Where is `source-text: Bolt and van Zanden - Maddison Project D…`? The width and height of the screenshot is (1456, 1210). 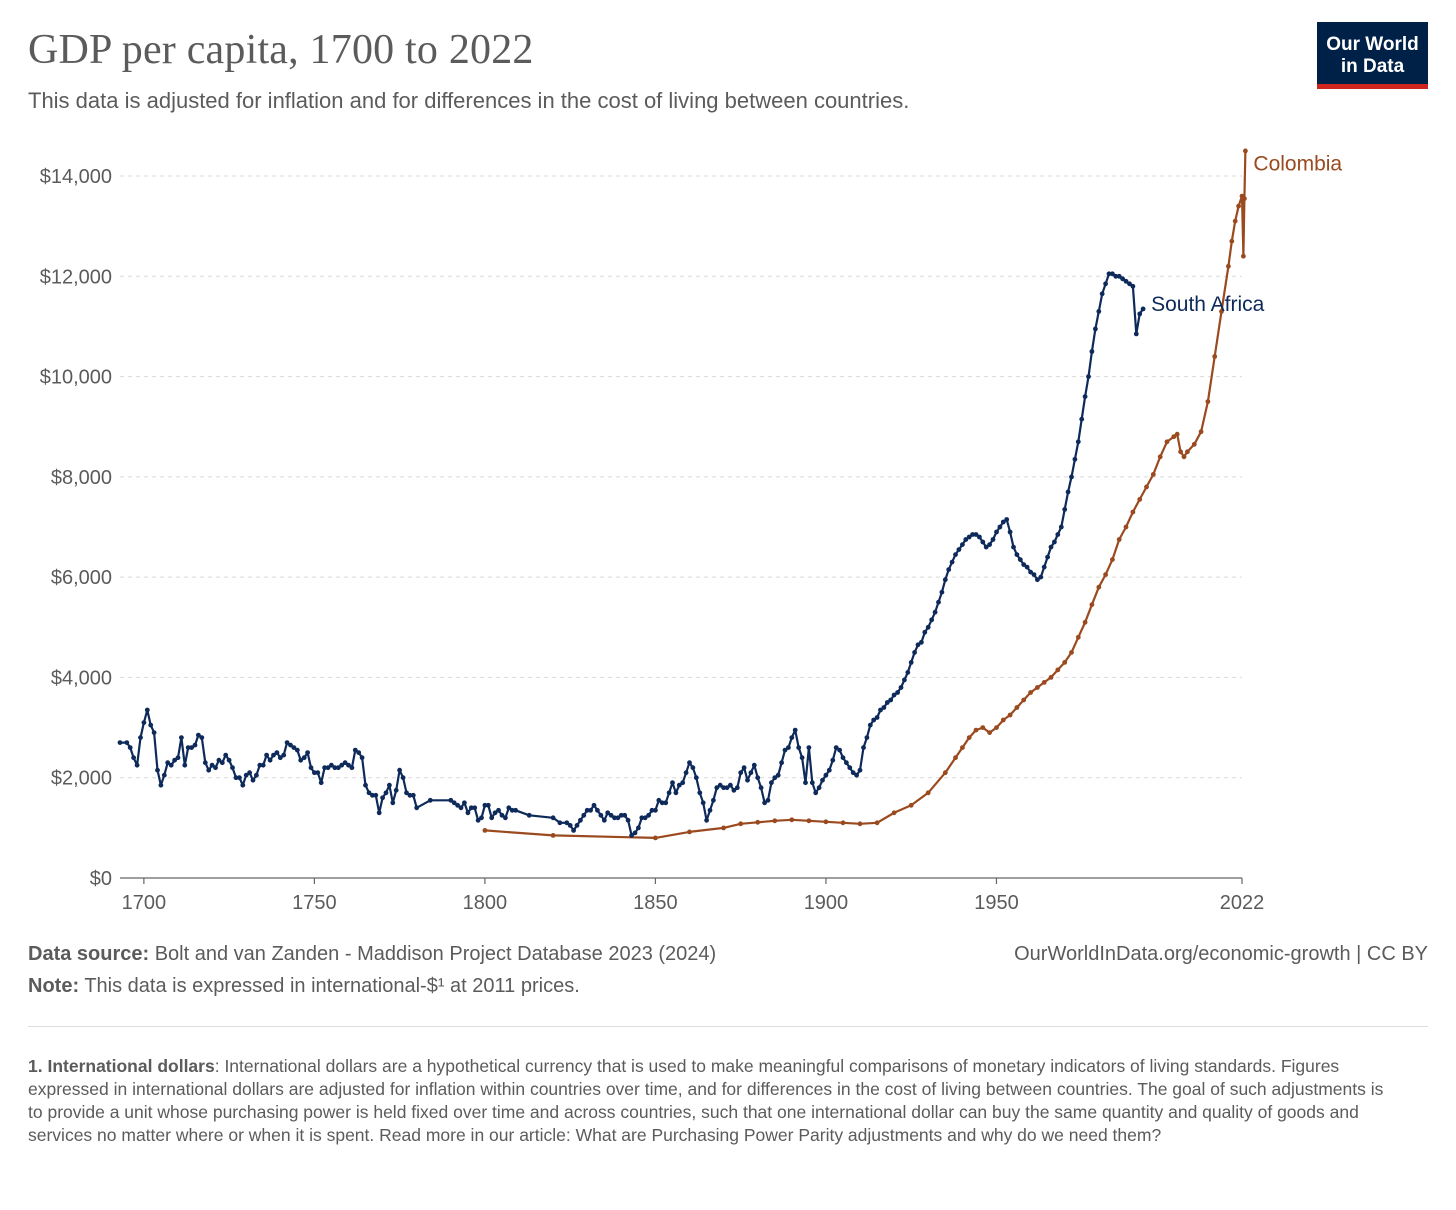
source-text: Bolt and van Zanden - Maddison Project D… is located at coordinates (435, 954).